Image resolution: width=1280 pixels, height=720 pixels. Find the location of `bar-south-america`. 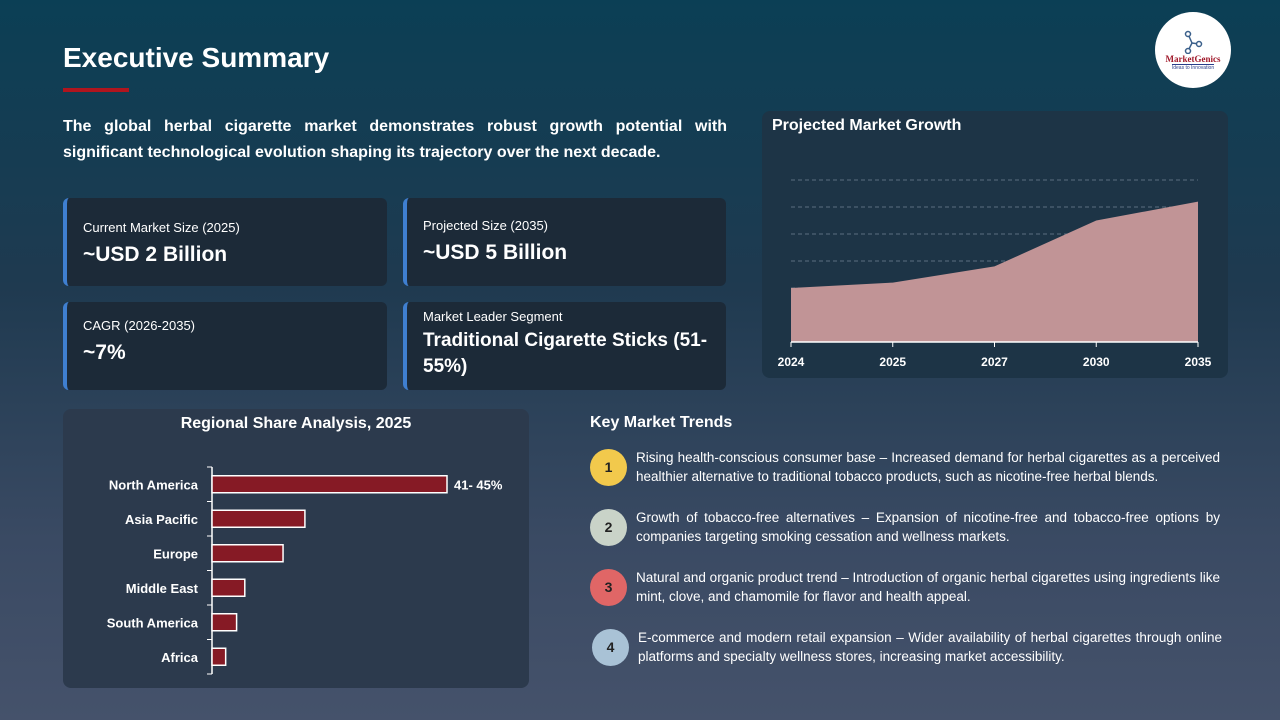

bar-south-america is located at coordinates (224, 622).